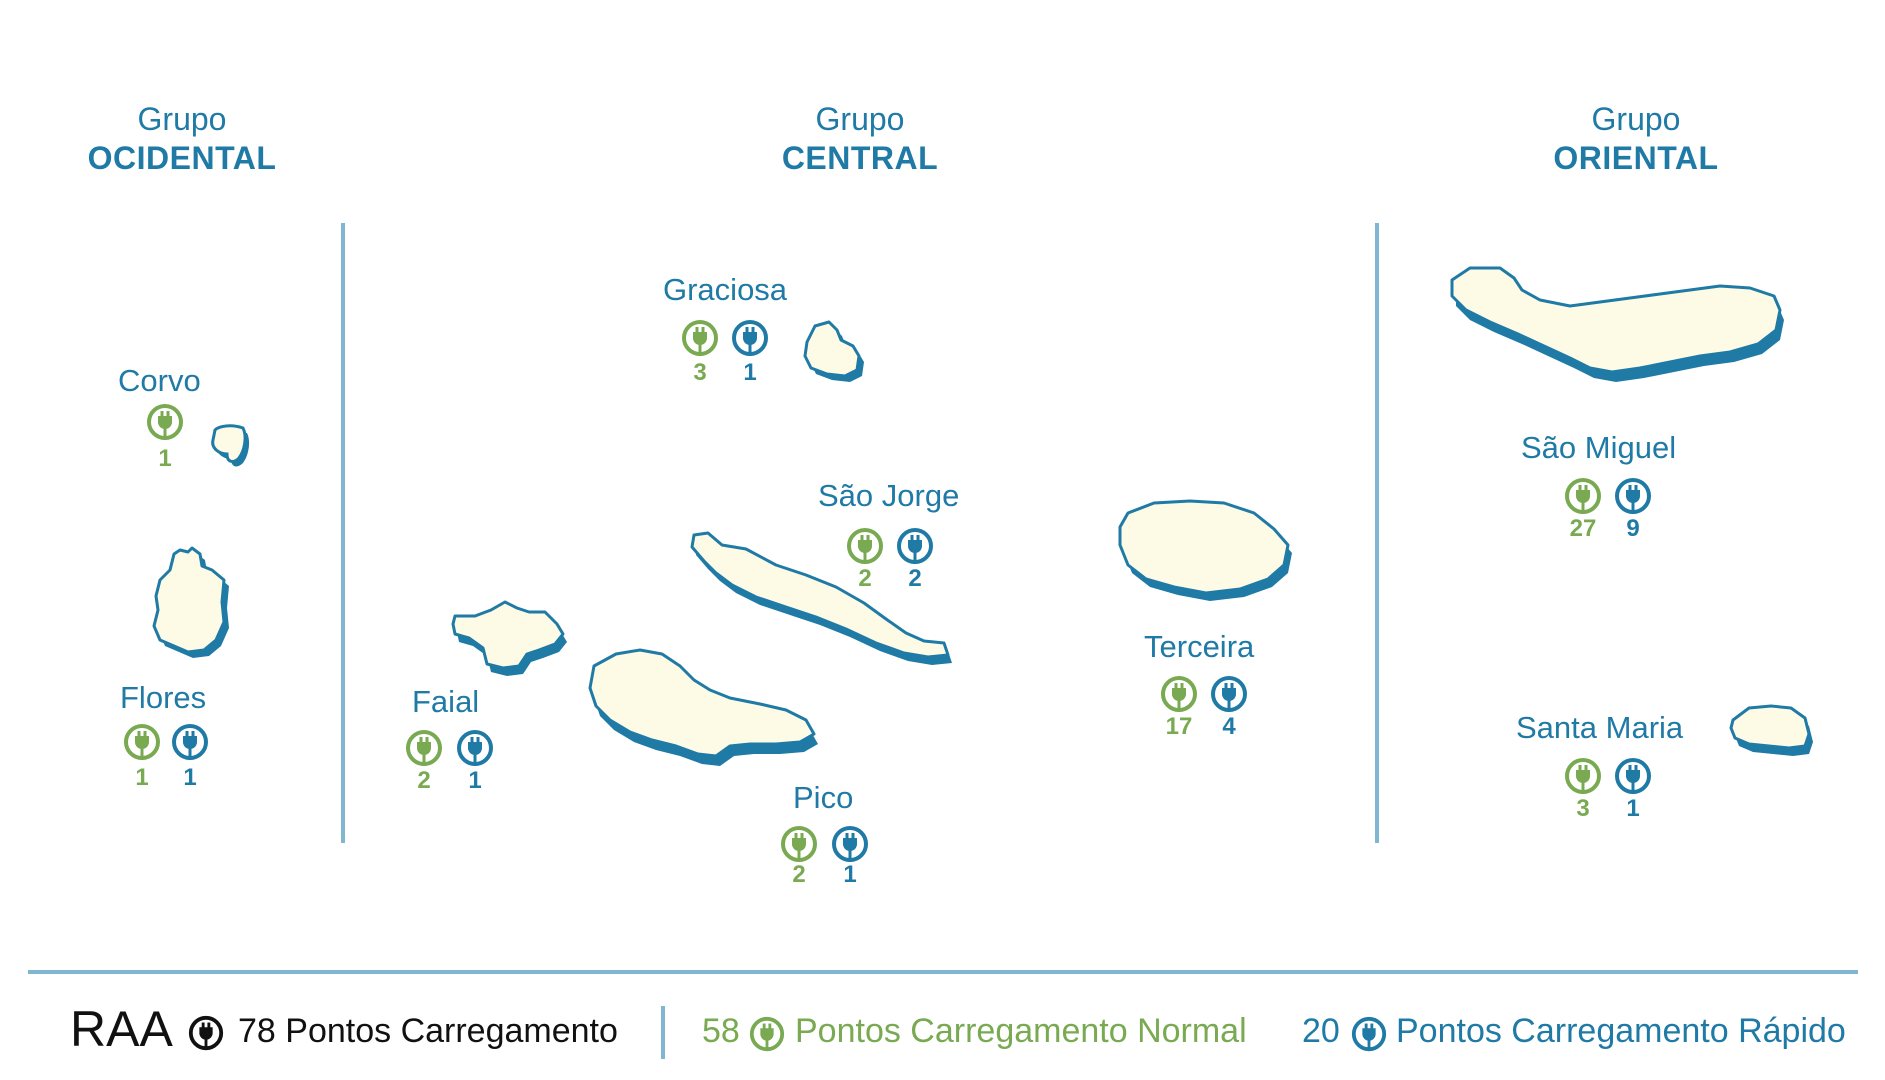 The width and height of the screenshot is (1885, 1080). What do you see at coordinates (1021, 1031) in the screenshot?
I see `footer-normal-label: Pontos Carregamento Normal` at bounding box center [1021, 1031].